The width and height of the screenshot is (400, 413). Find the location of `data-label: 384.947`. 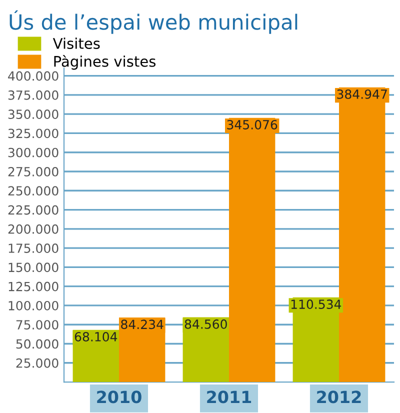

data-label: 384.947 is located at coordinates (362, 94).